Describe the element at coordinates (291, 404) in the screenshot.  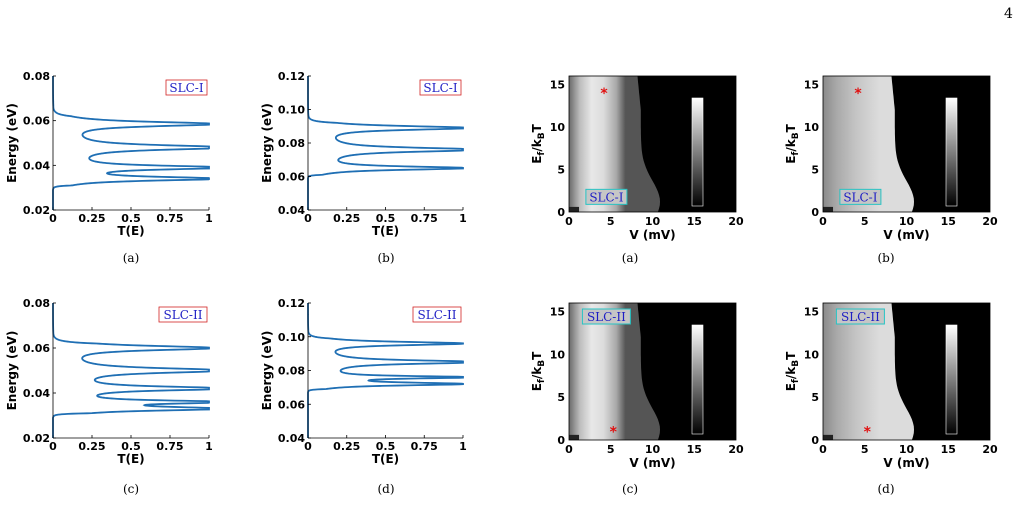
I see `y-tick-label: 0.06` at that location.